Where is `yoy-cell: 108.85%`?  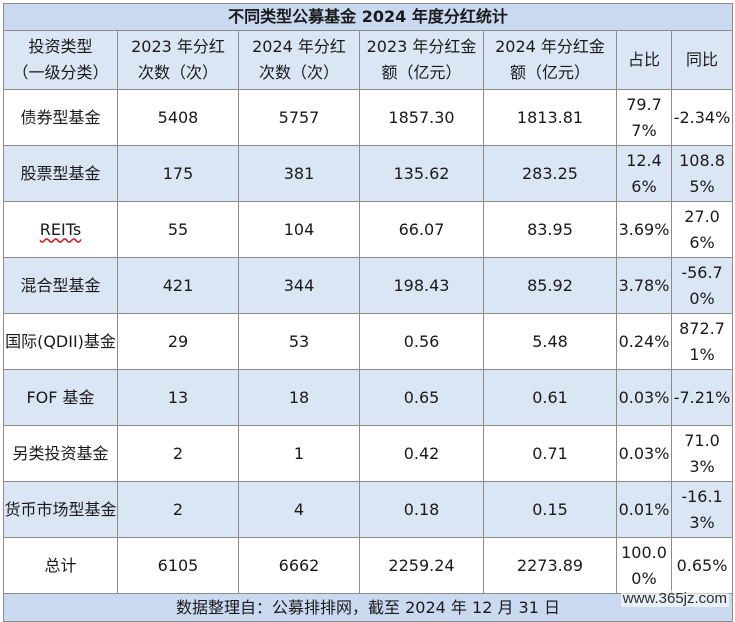
yoy-cell: 108.85% is located at coordinates (702, 173).